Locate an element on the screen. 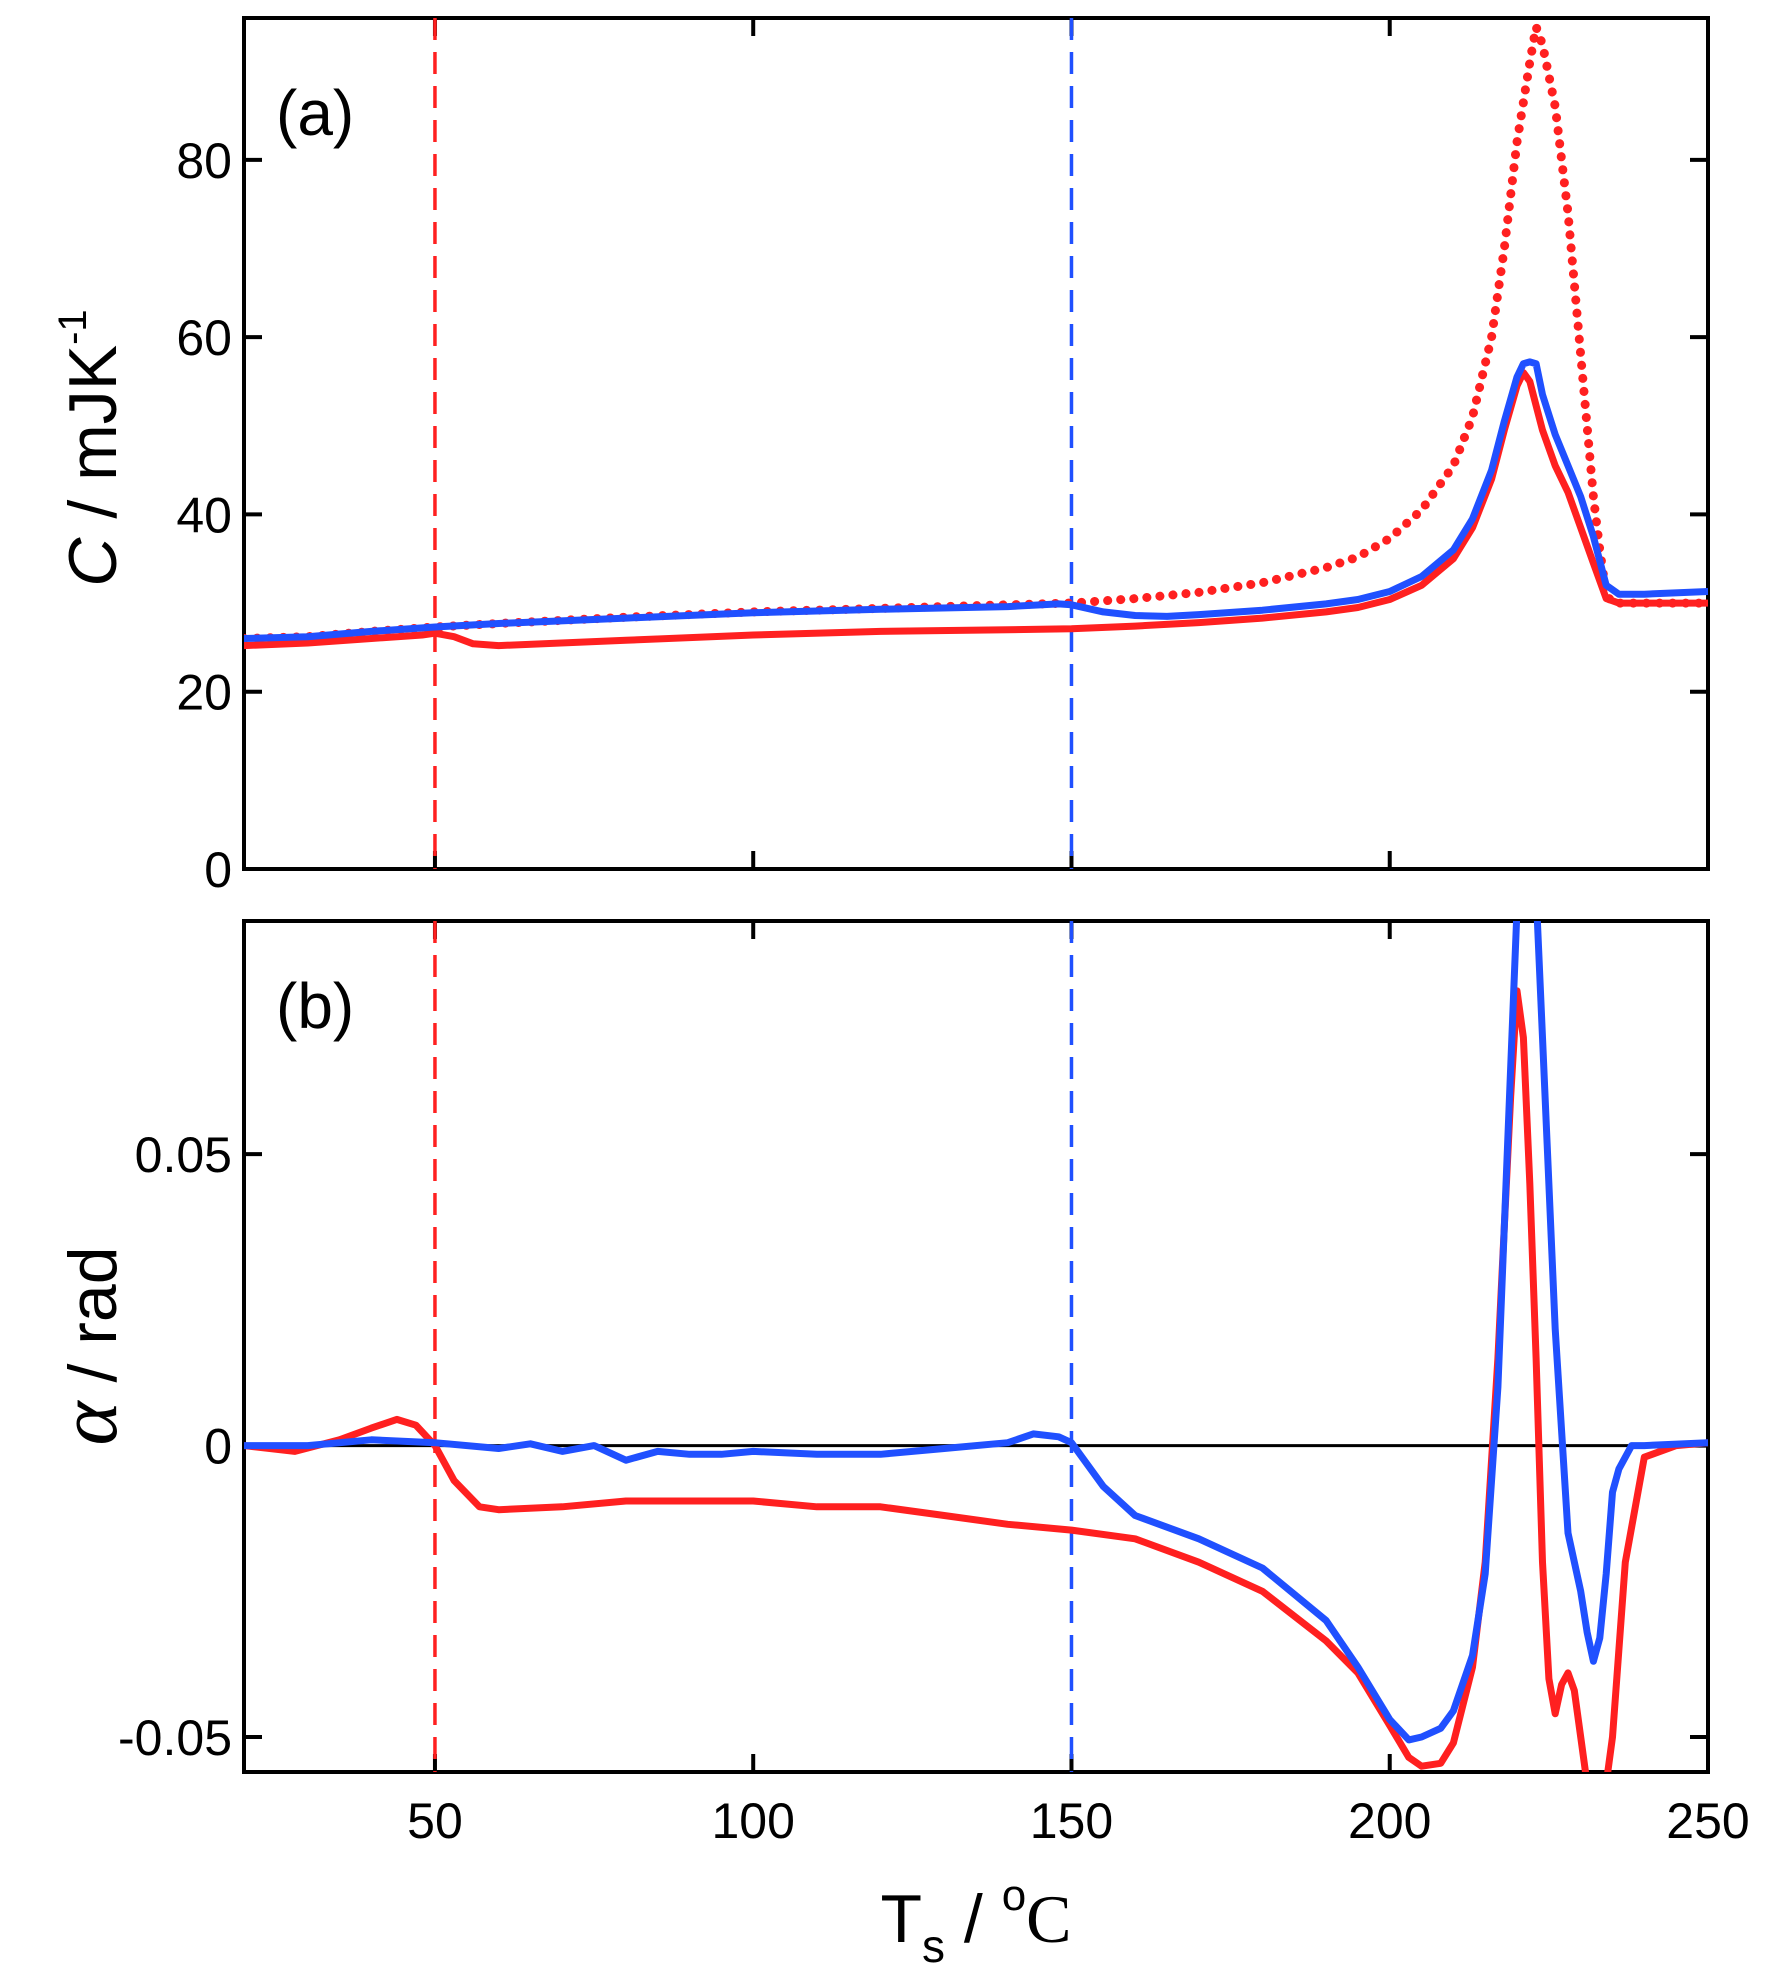  panel-b-y-axis-title: α / rad is located at coordinates (88, 1345).